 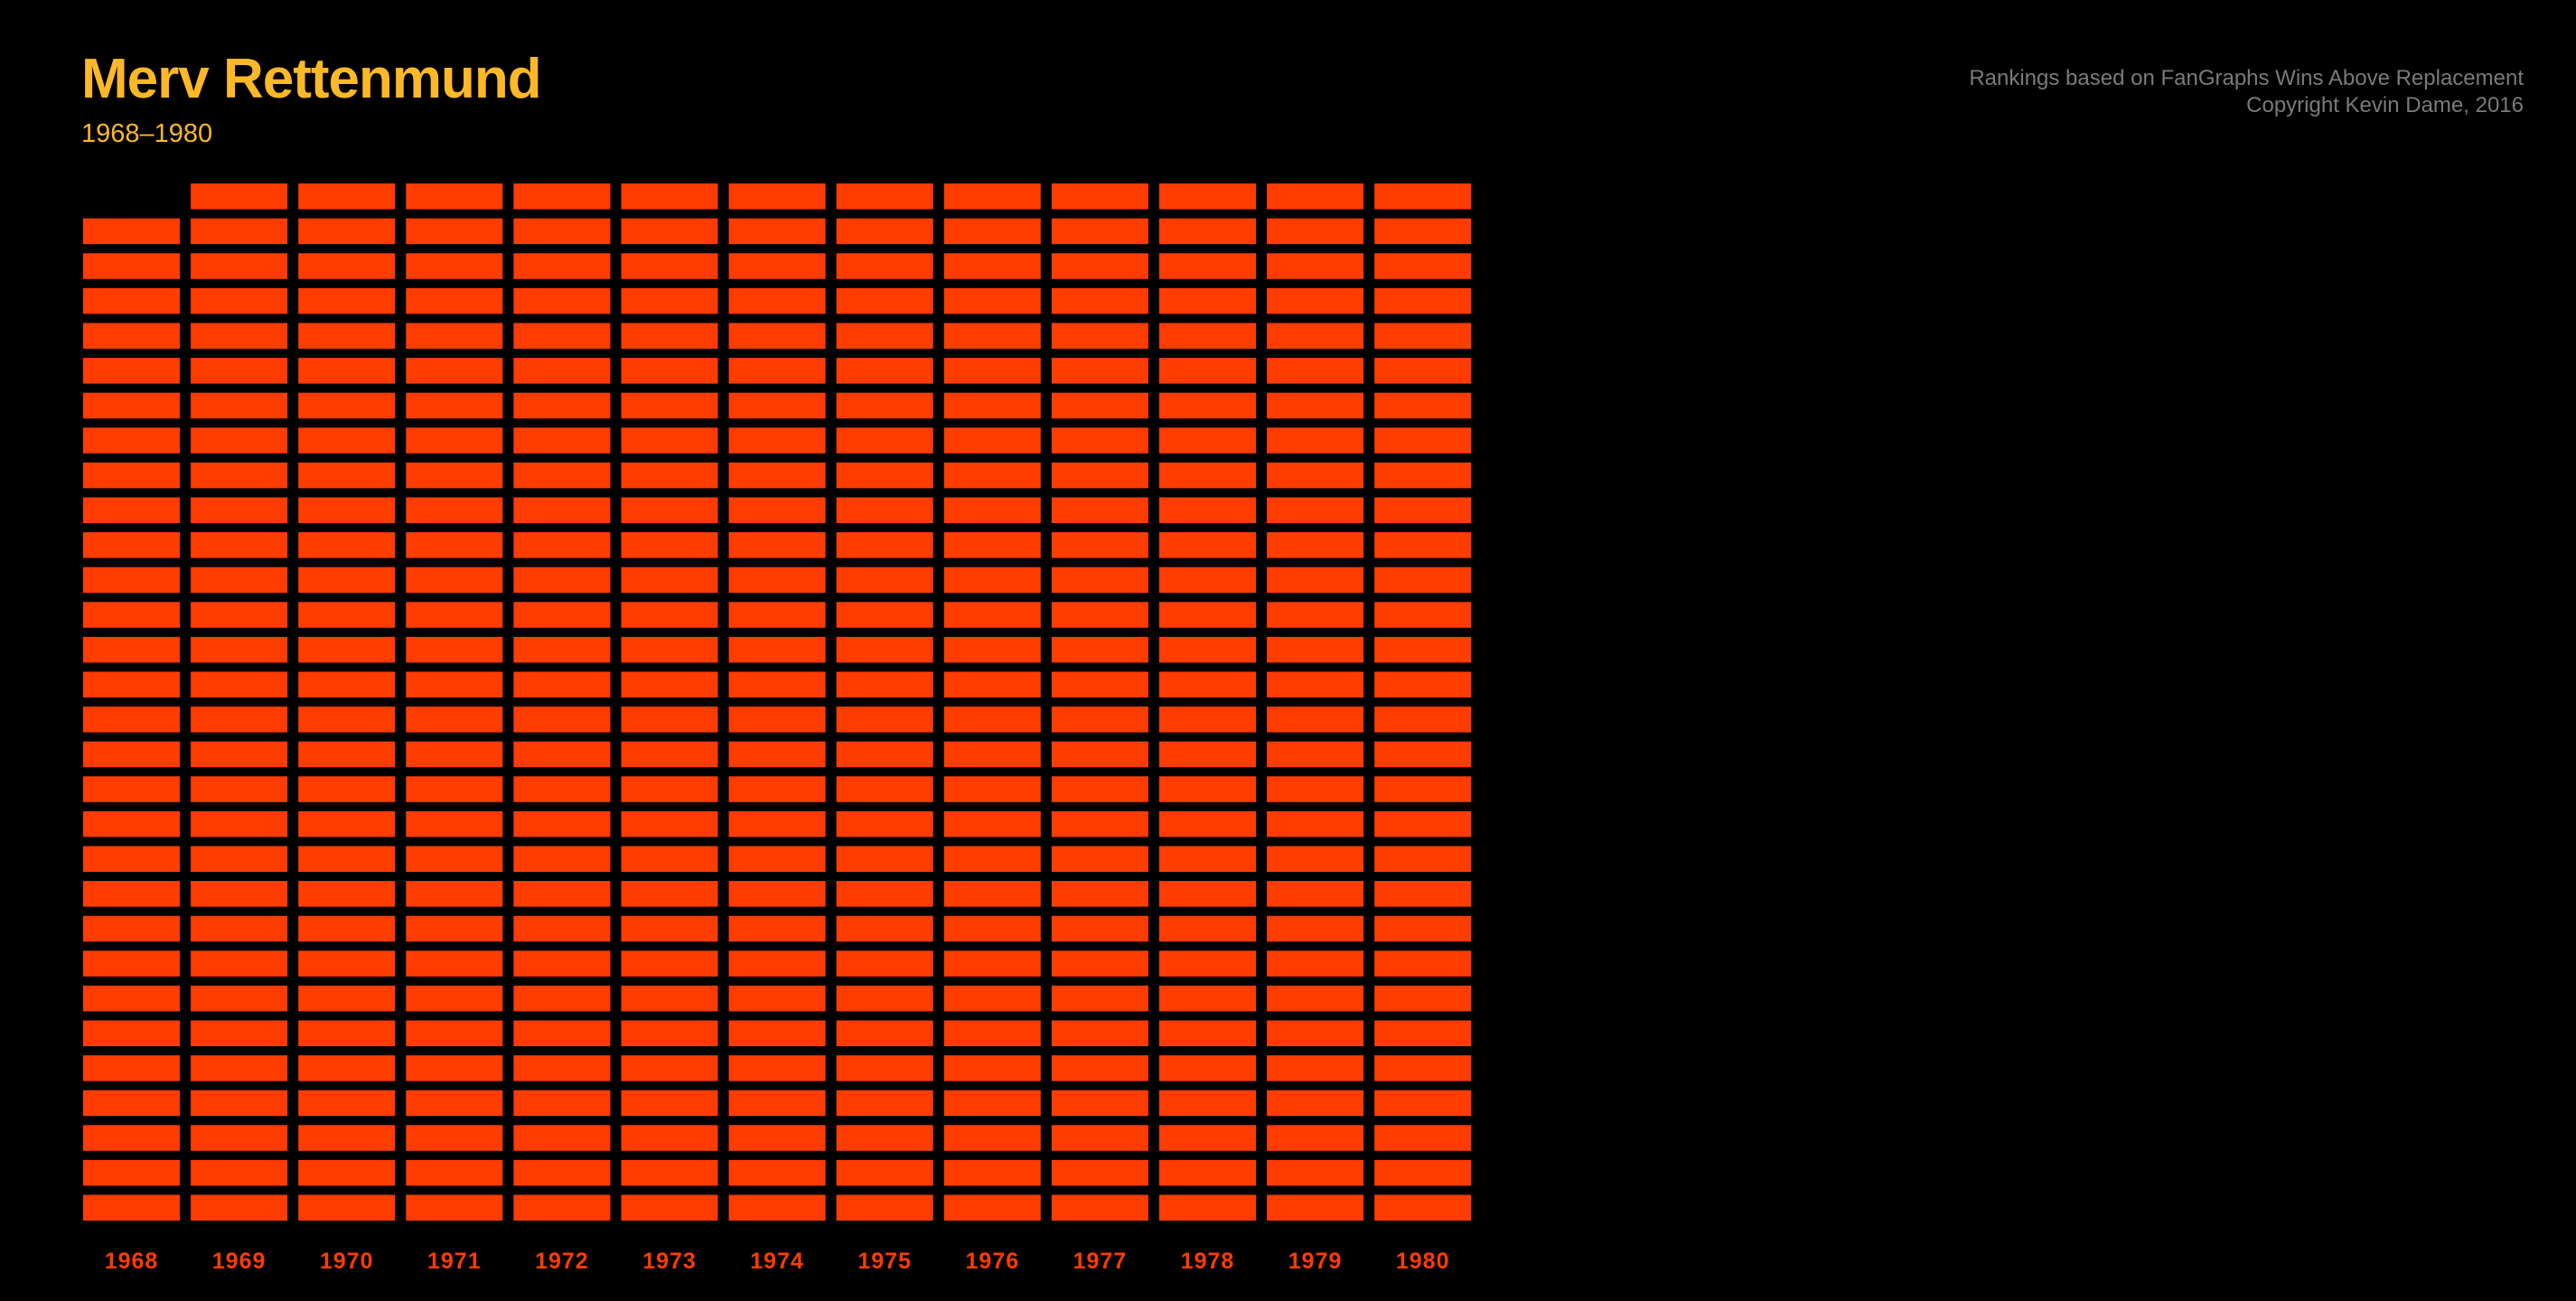 What do you see at coordinates (132, 1261) in the screenshot?
I see `year-label-1968: 1968` at bounding box center [132, 1261].